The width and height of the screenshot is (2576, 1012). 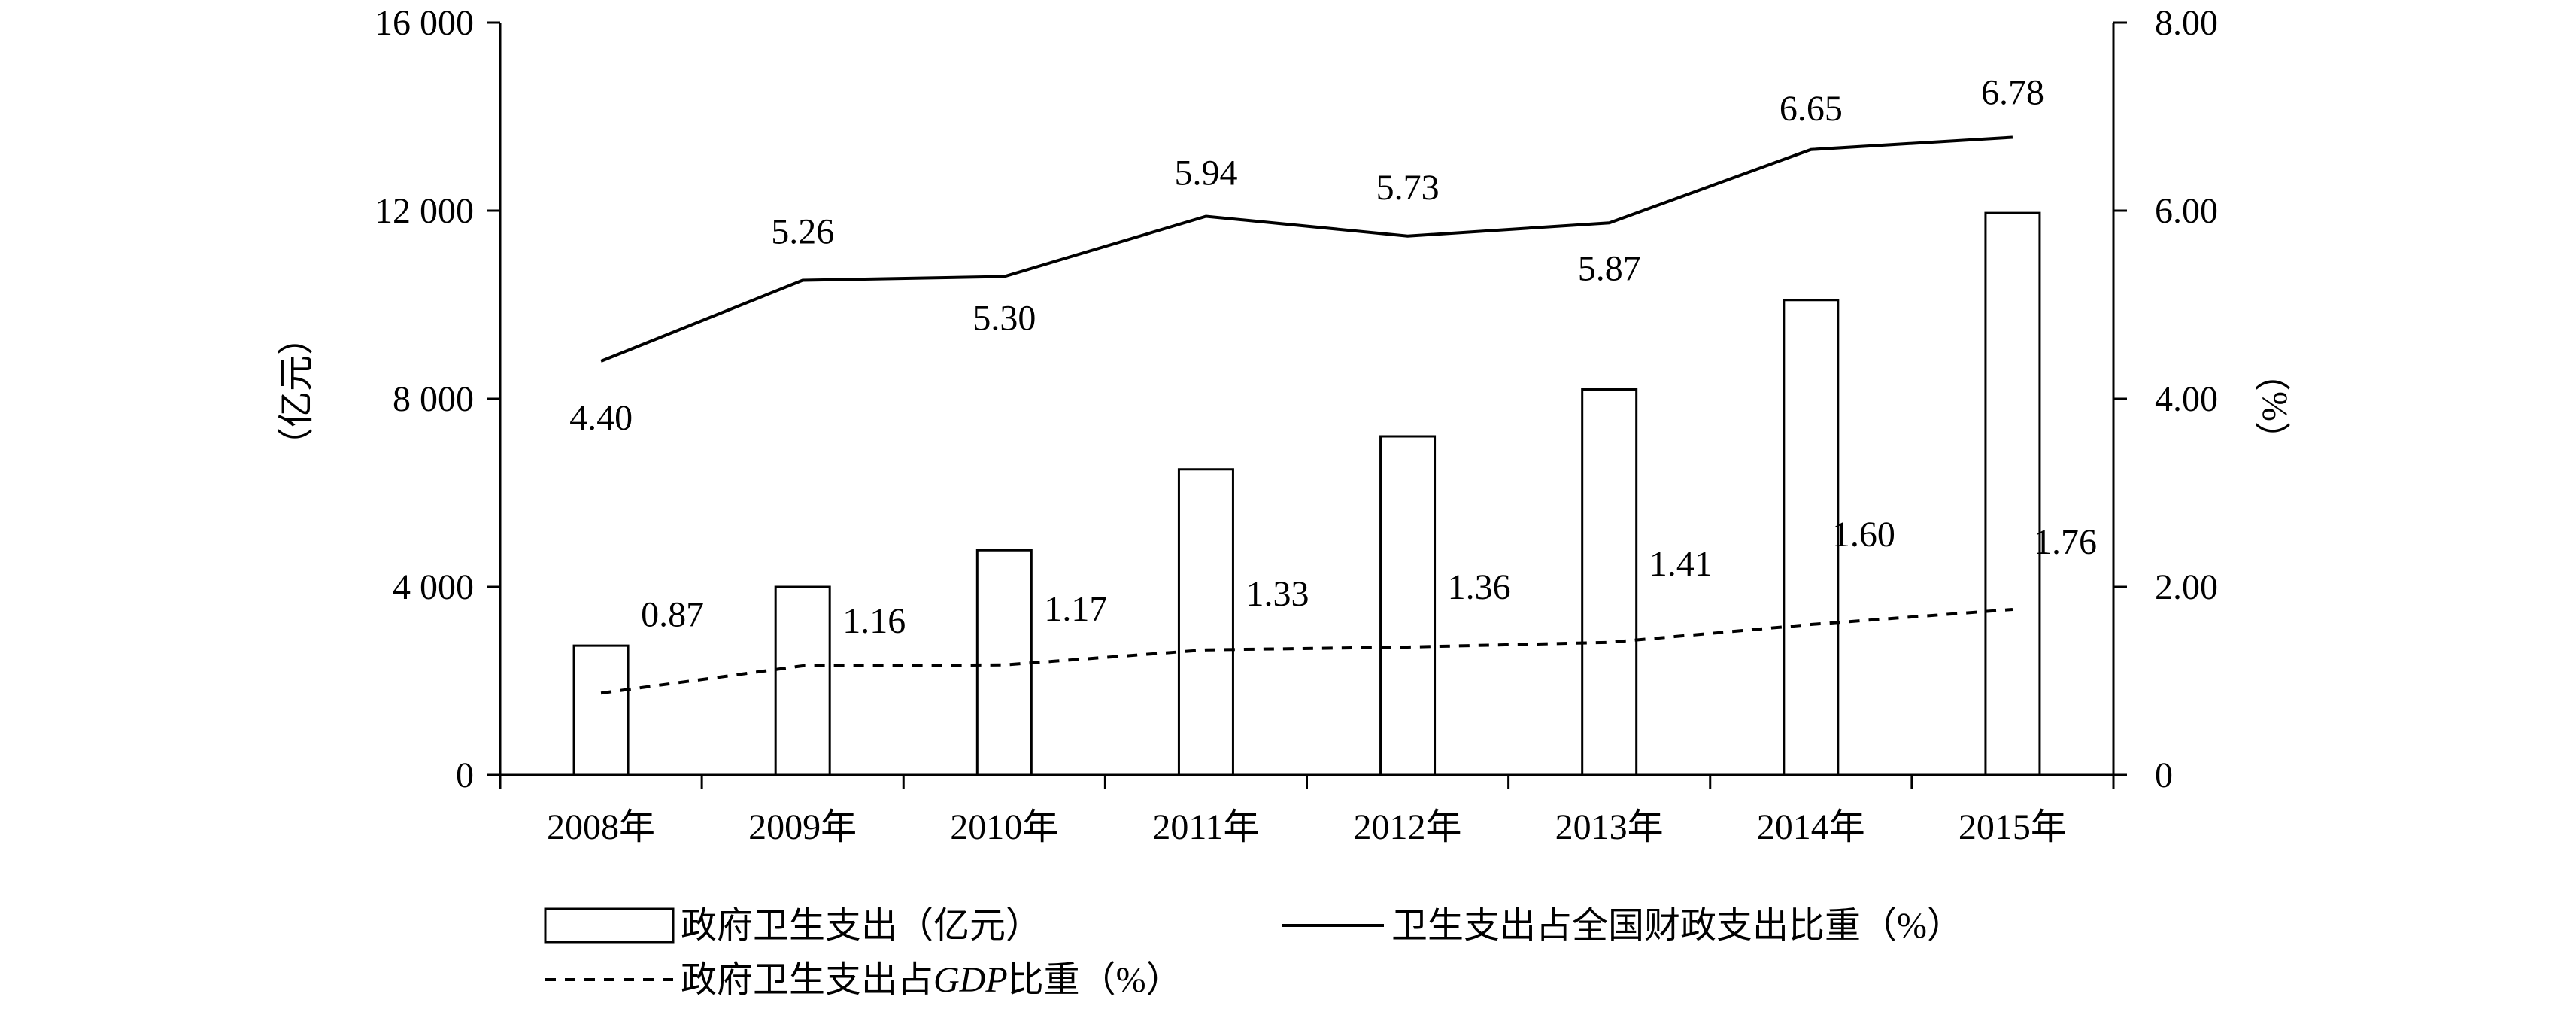 I want to click on data-label: 4.40, so click(x=601, y=418).